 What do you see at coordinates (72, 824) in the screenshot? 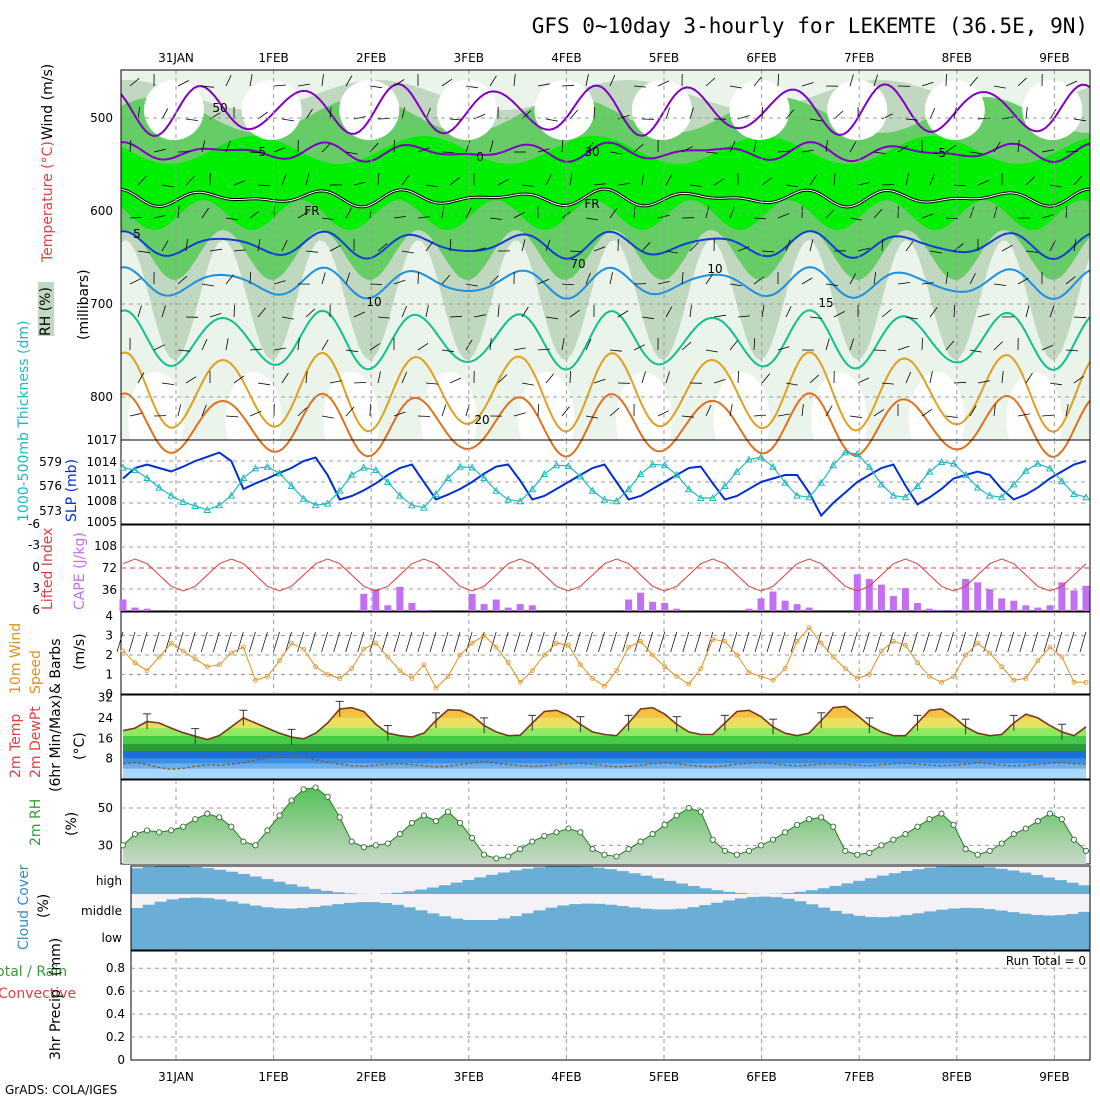
I see `rh2m-units: (%)` at bounding box center [72, 824].